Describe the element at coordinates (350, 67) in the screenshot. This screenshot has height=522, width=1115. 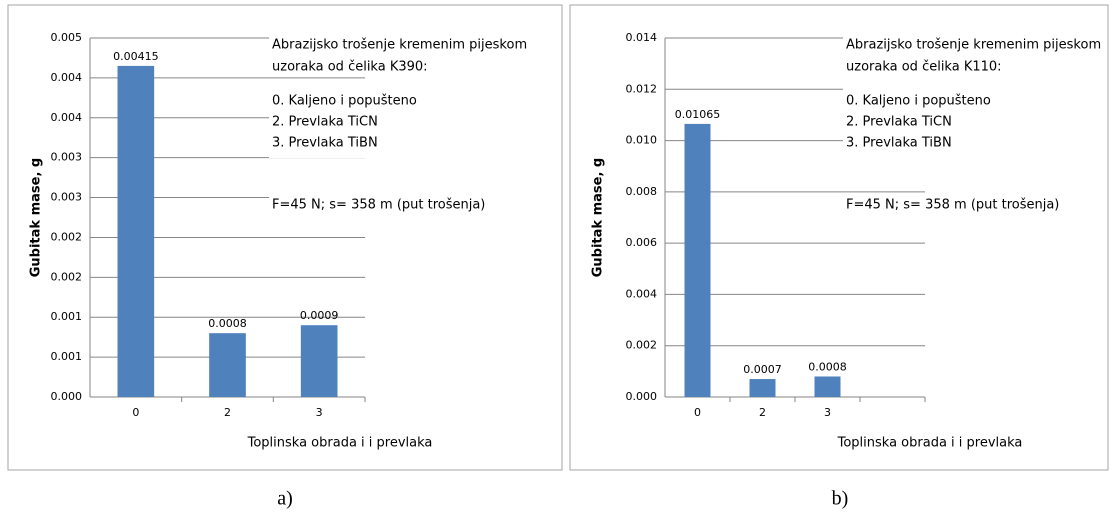
I see `annotation-text: uzoraka od čelika K390:` at that location.